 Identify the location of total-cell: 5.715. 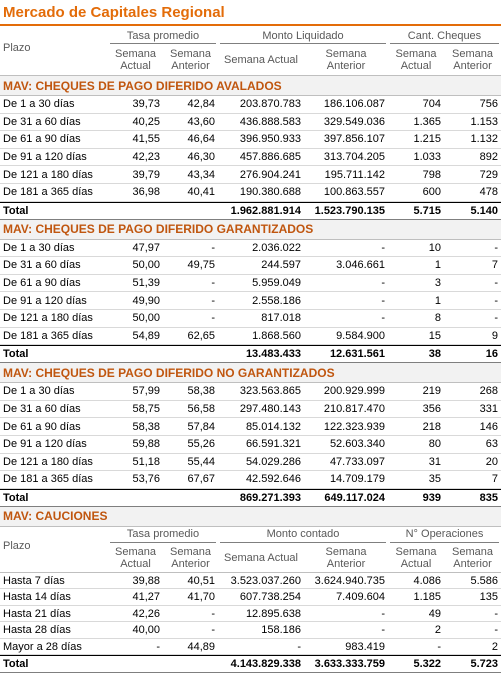
(427, 210).